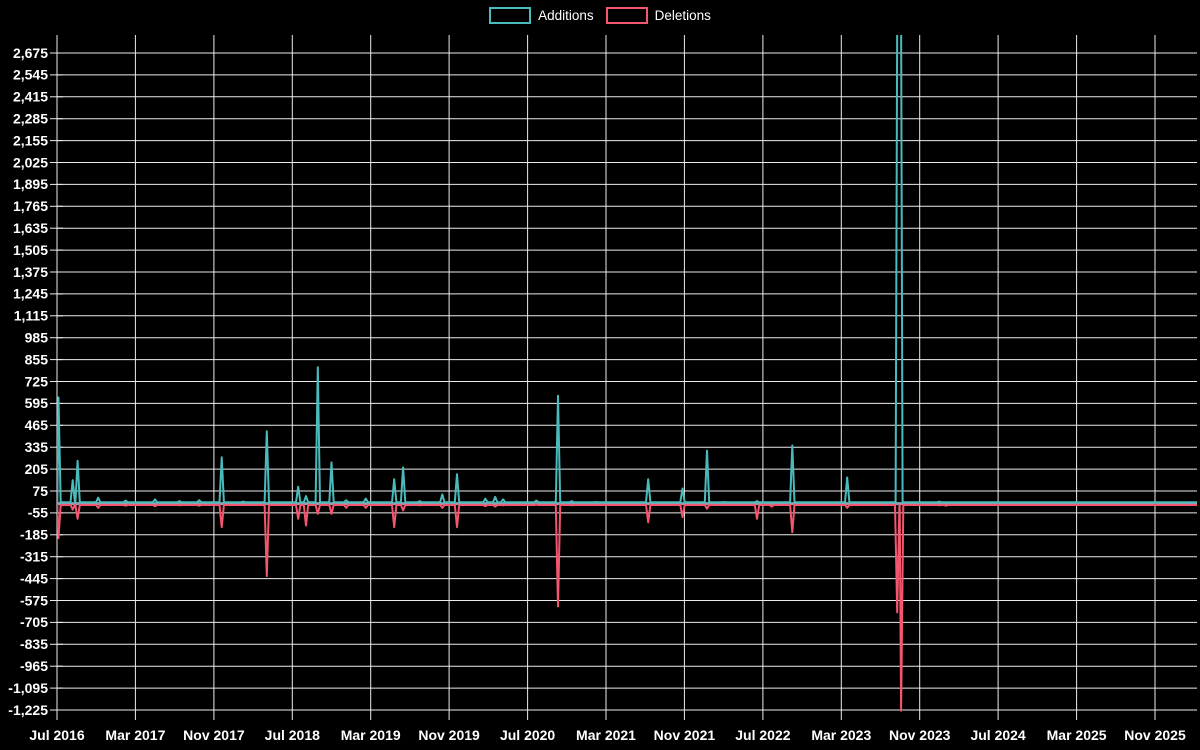 Image resolution: width=1200 pixels, height=750 pixels. I want to click on svg-text: Nov 2019, so click(449, 735).